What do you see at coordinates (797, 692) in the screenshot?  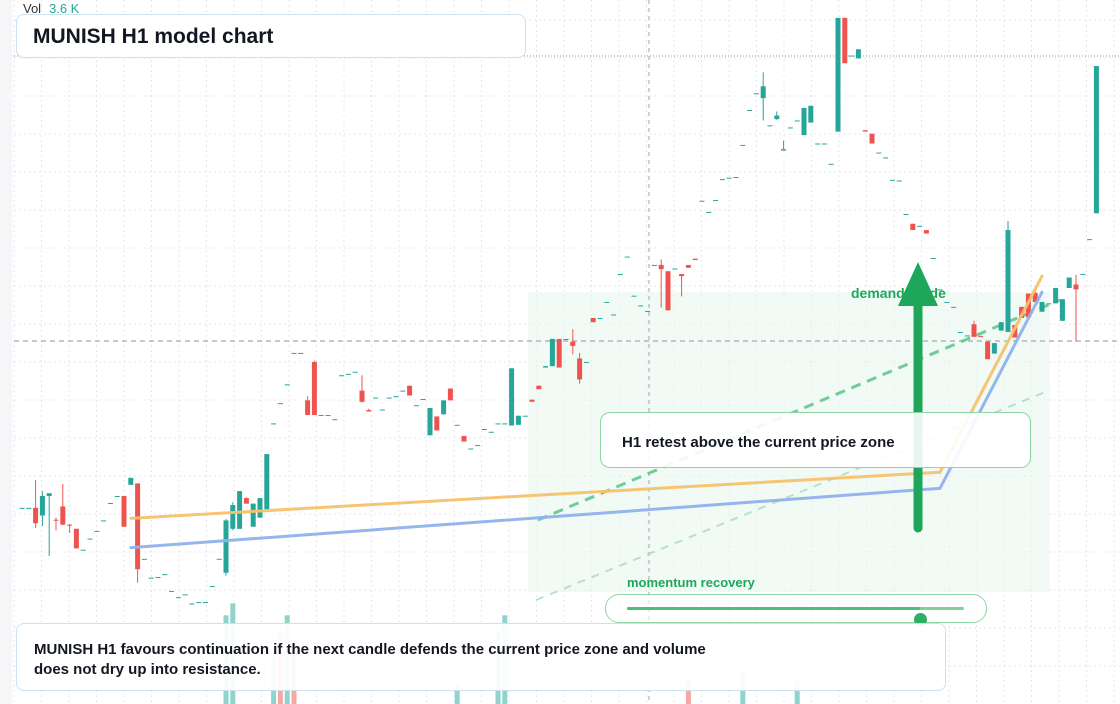 I see `volume-bar` at bounding box center [797, 692].